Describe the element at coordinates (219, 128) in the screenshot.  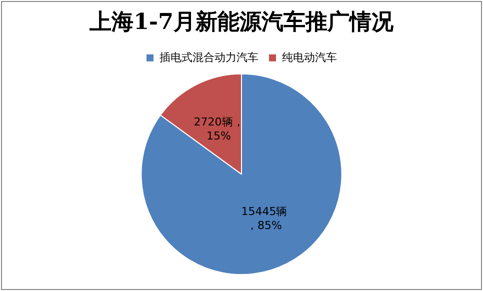
I see `data-label: 2720辆，15%` at that location.